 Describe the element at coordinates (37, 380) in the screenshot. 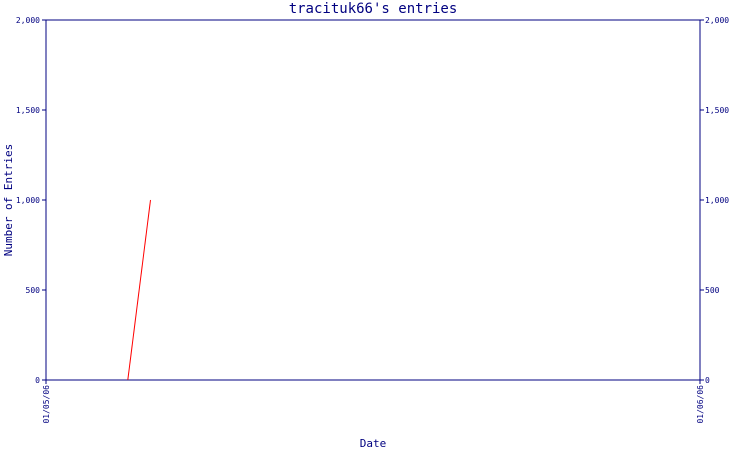

I see `y-tick-label-left: 0` at that location.